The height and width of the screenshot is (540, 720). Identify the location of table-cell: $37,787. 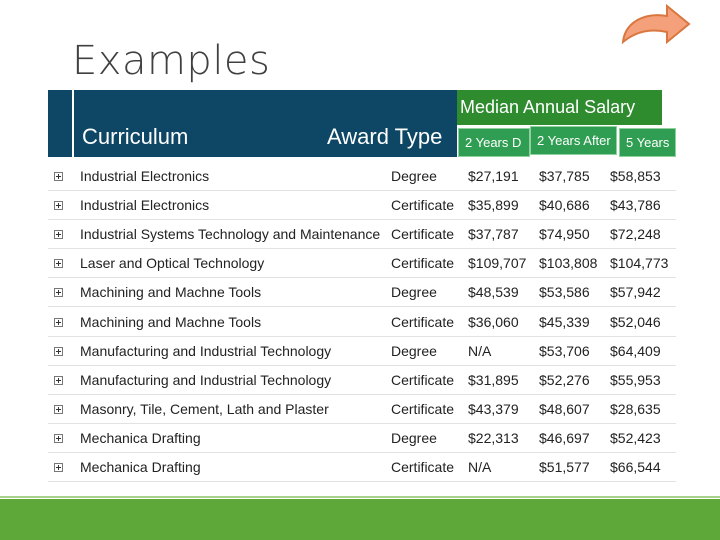
(493, 234).